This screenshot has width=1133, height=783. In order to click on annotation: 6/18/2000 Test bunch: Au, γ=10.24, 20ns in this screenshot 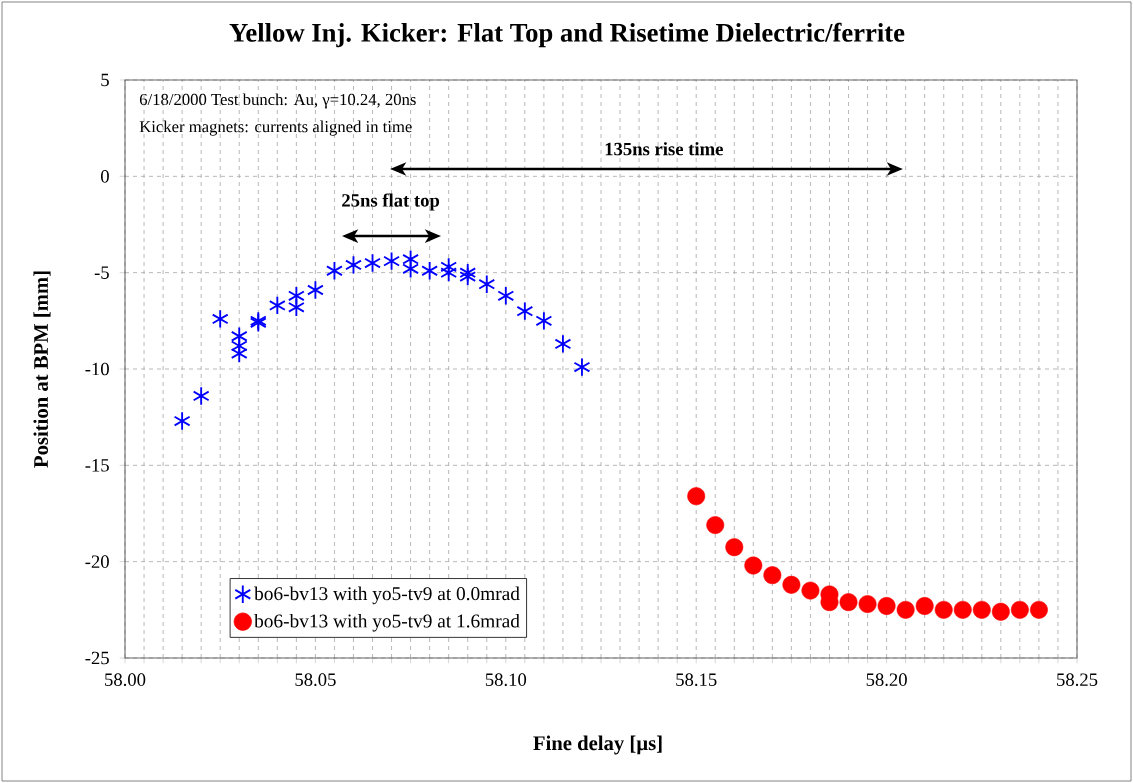, I will do `click(277, 101)`.